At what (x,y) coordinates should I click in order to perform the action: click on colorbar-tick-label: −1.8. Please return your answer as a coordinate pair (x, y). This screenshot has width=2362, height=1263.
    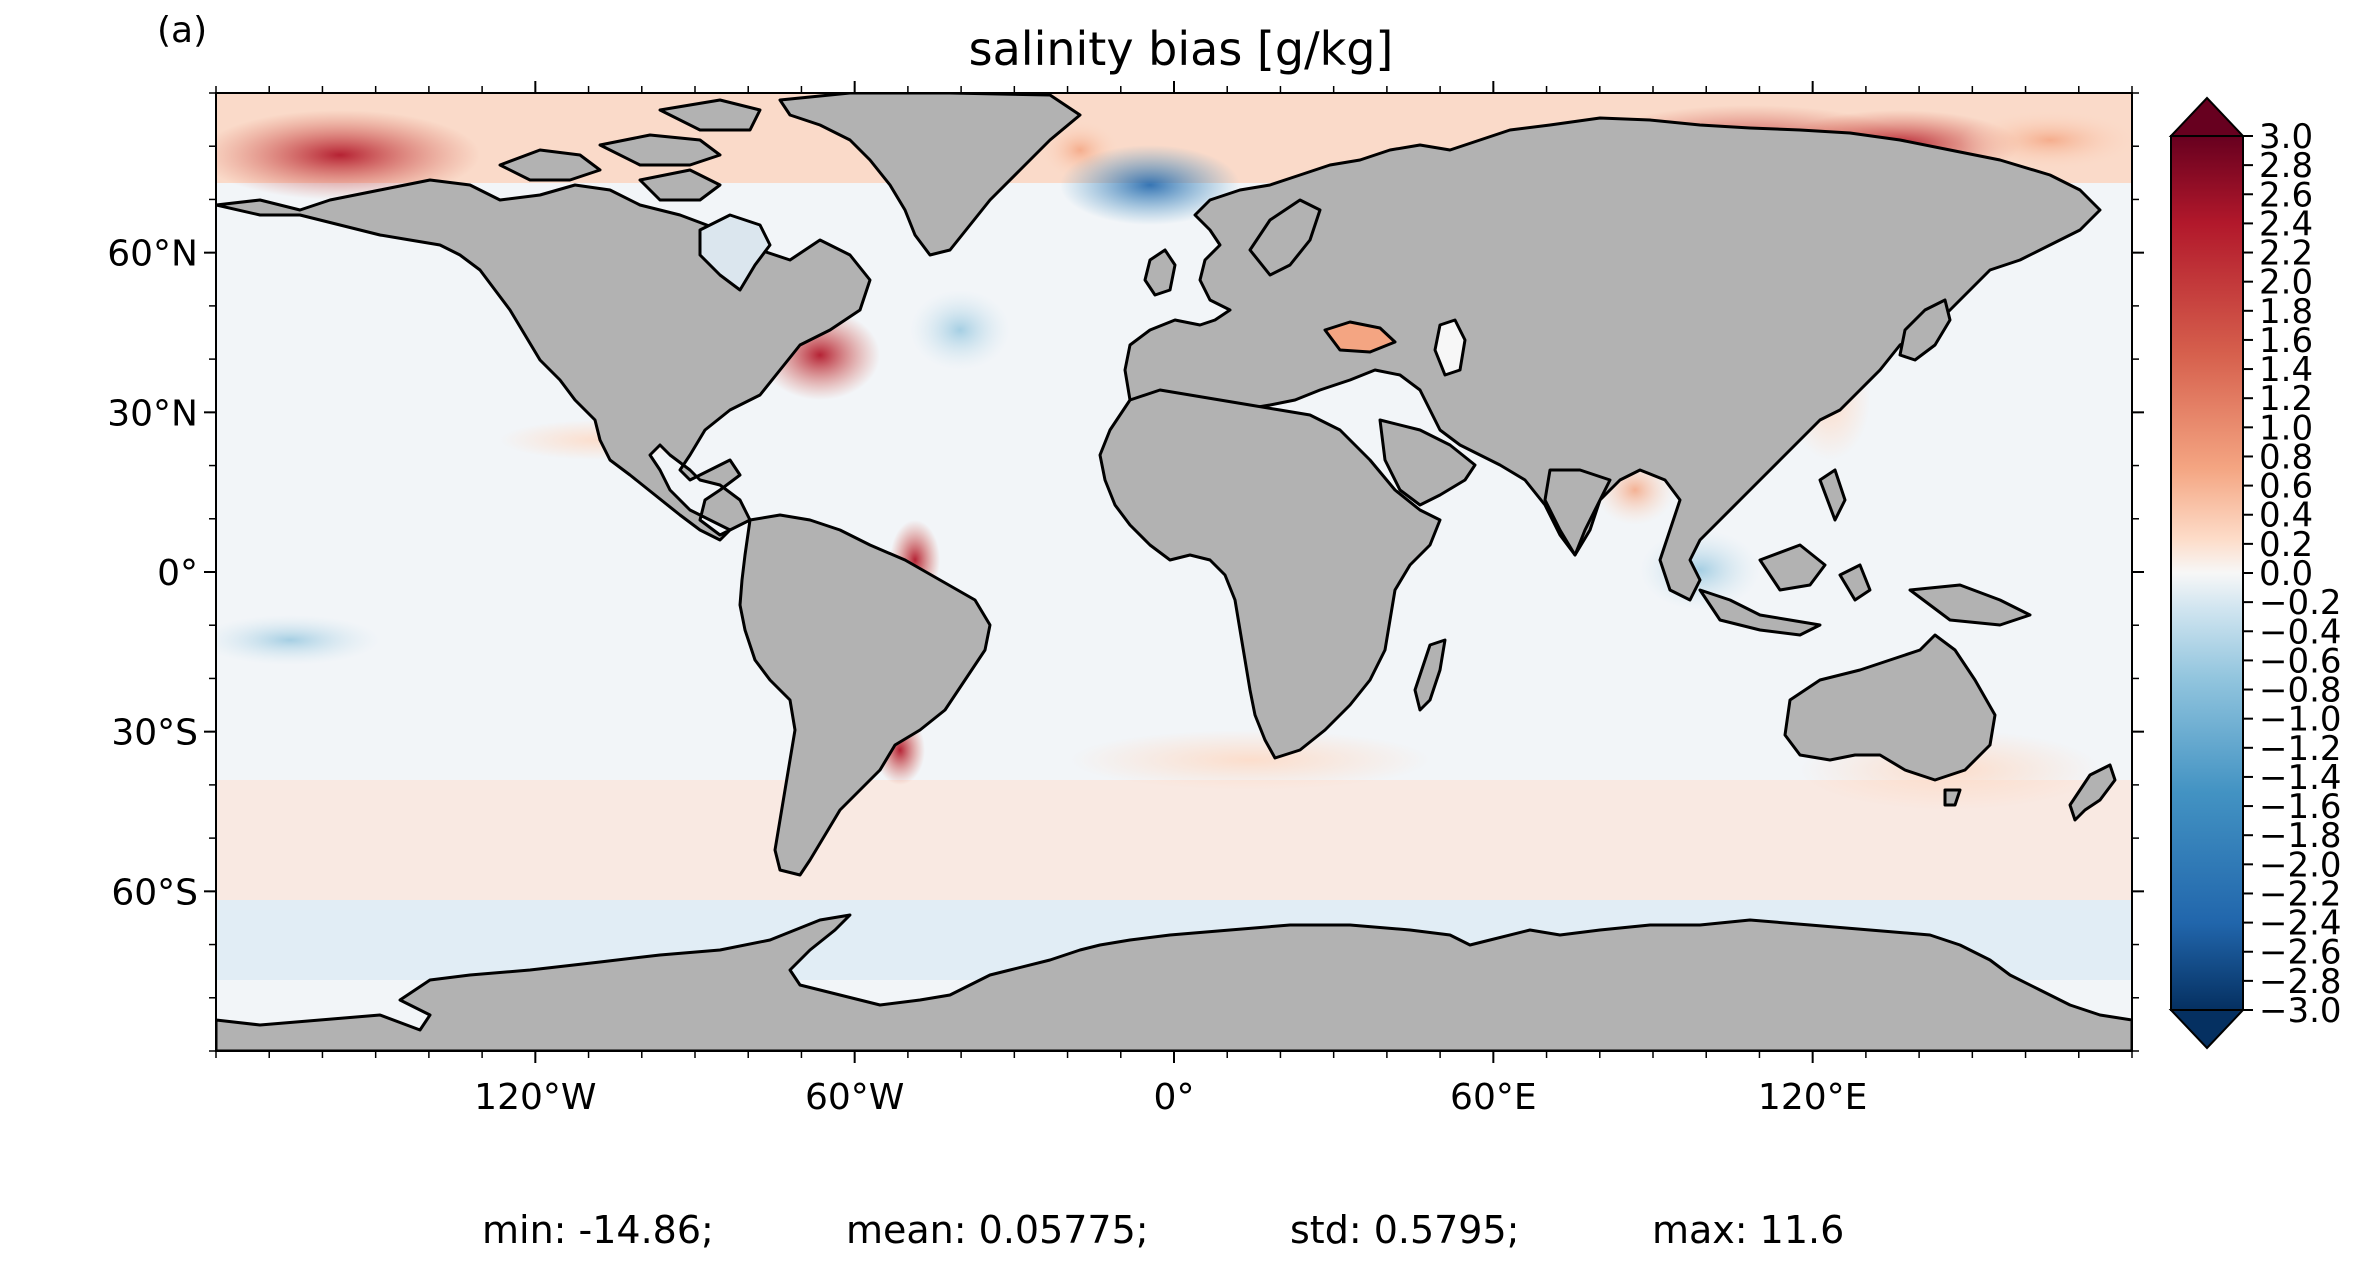
    Looking at the image, I should click on (2300, 836).